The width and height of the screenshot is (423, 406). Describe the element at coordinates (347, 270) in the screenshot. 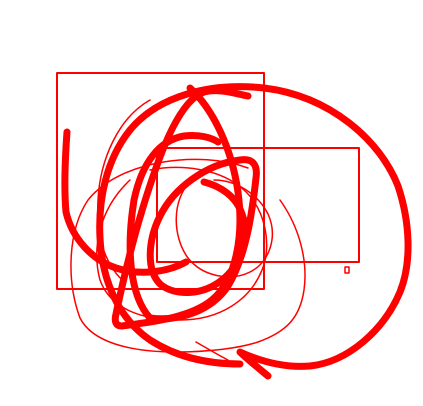

I see `rectangle-small` at that location.